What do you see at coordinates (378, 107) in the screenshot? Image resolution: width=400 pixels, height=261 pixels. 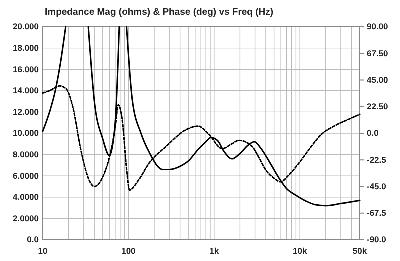 I see `y2-tick-label: 22.50` at bounding box center [378, 107].